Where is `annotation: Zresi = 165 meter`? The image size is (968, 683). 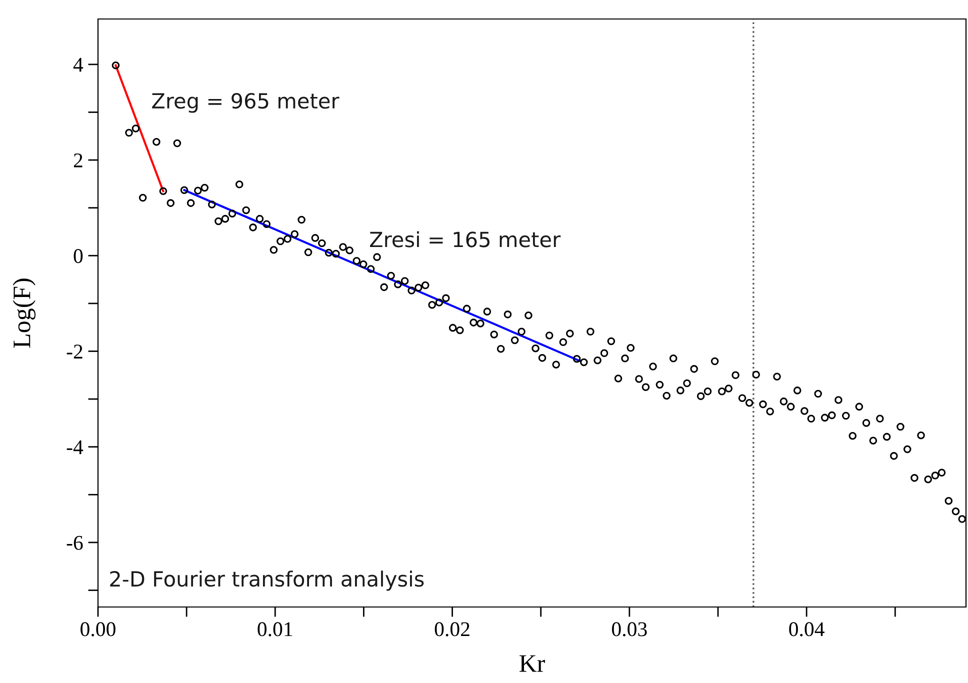
annotation: Zresi = 165 meter is located at coordinates (465, 239).